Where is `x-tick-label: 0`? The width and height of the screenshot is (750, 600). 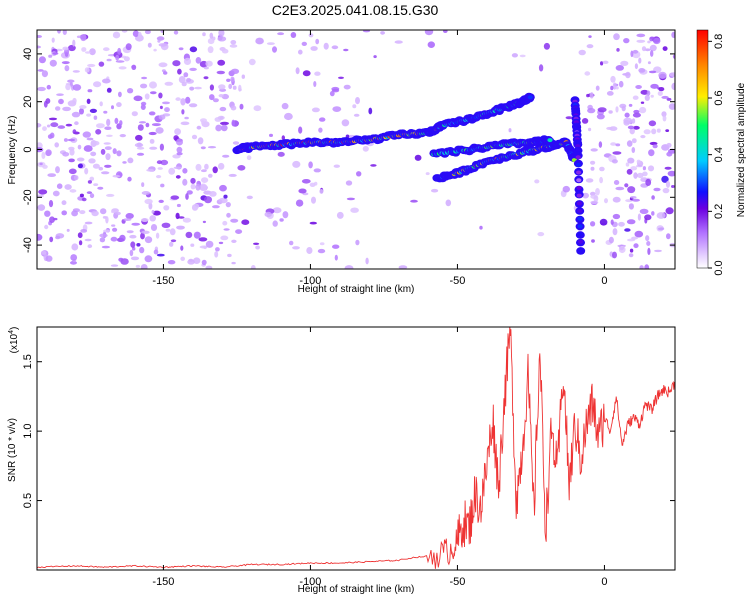 x-tick-label: 0 is located at coordinates (604, 582).